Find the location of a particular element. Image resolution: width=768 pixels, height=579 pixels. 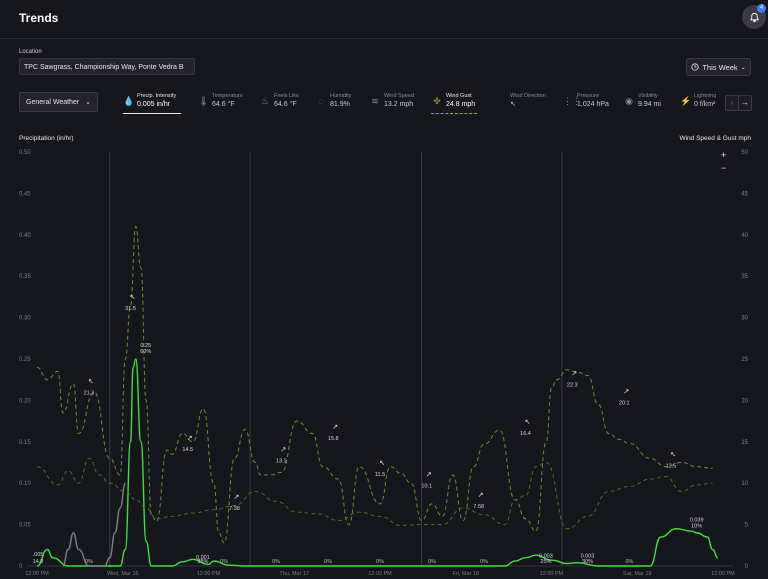

right-axis-tick: 30 is located at coordinates (744, 319).